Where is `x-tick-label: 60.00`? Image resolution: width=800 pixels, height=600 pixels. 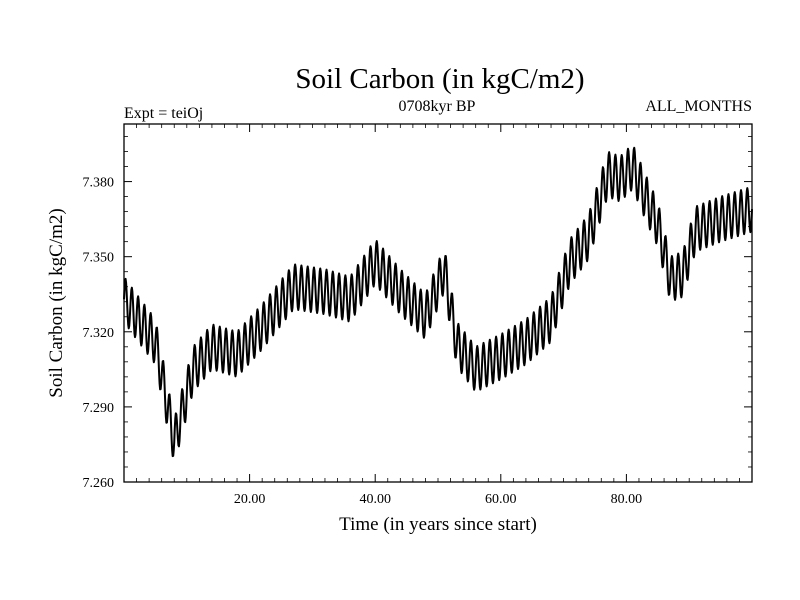 x-tick-label: 60.00 is located at coordinates (501, 499).